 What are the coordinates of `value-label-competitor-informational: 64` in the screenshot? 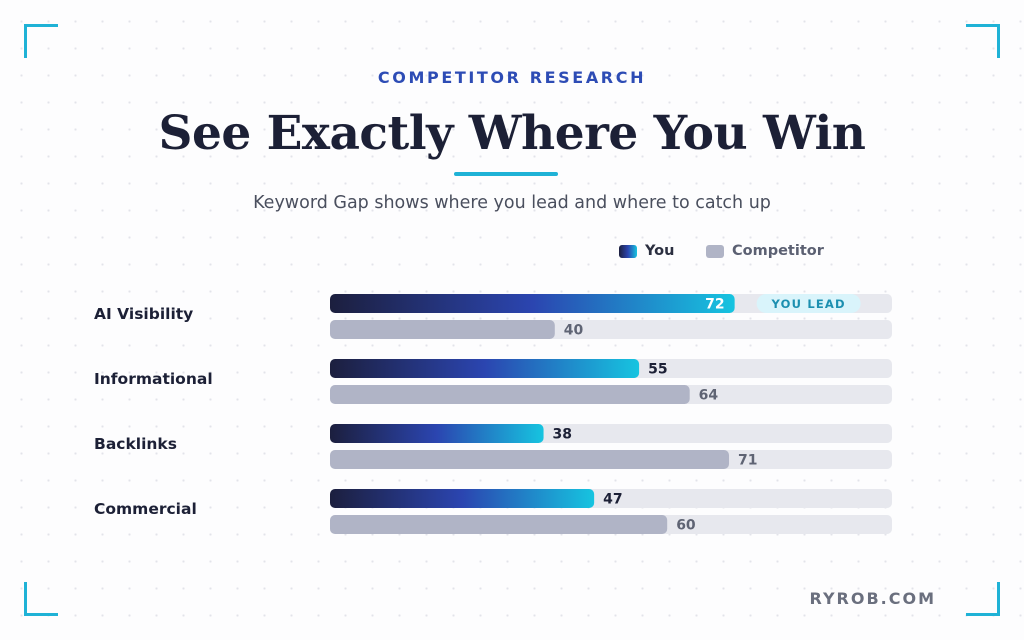 It's located at (709, 396).